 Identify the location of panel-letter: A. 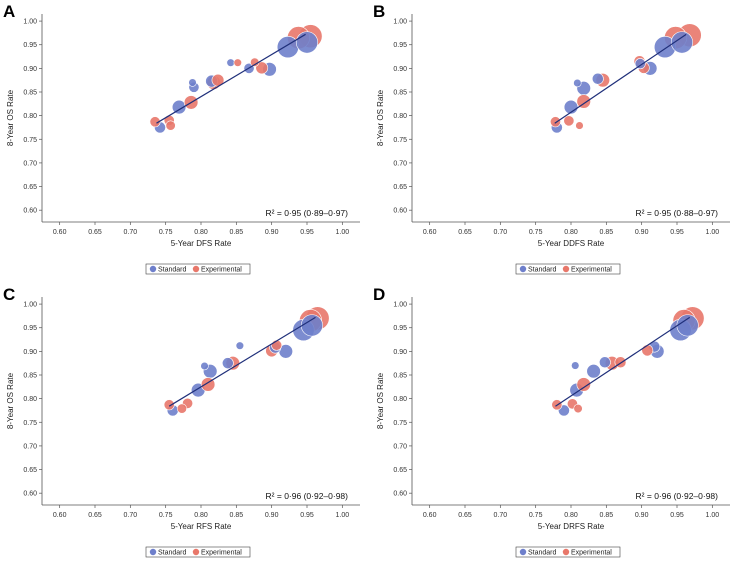
(9, 11).